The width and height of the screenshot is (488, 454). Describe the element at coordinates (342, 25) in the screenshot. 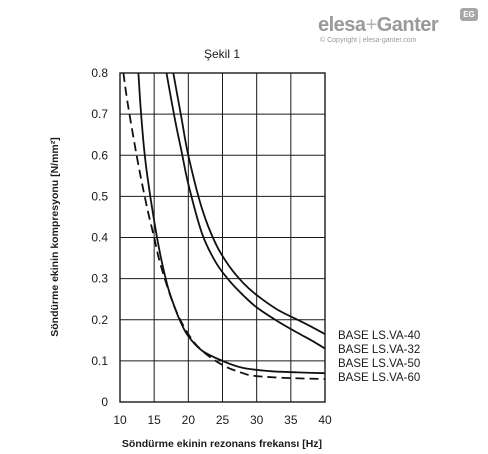

I see `brand-name-part1: elesa` at that location.